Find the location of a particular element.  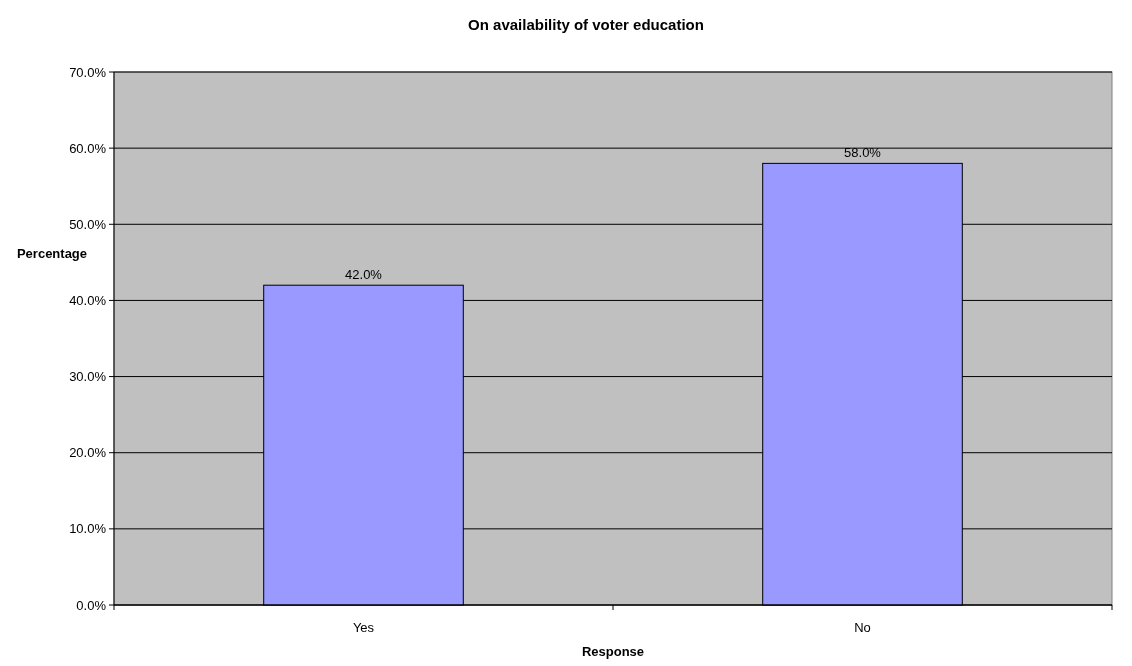

data-label: 58.0% is located at coordinates (863, 153).